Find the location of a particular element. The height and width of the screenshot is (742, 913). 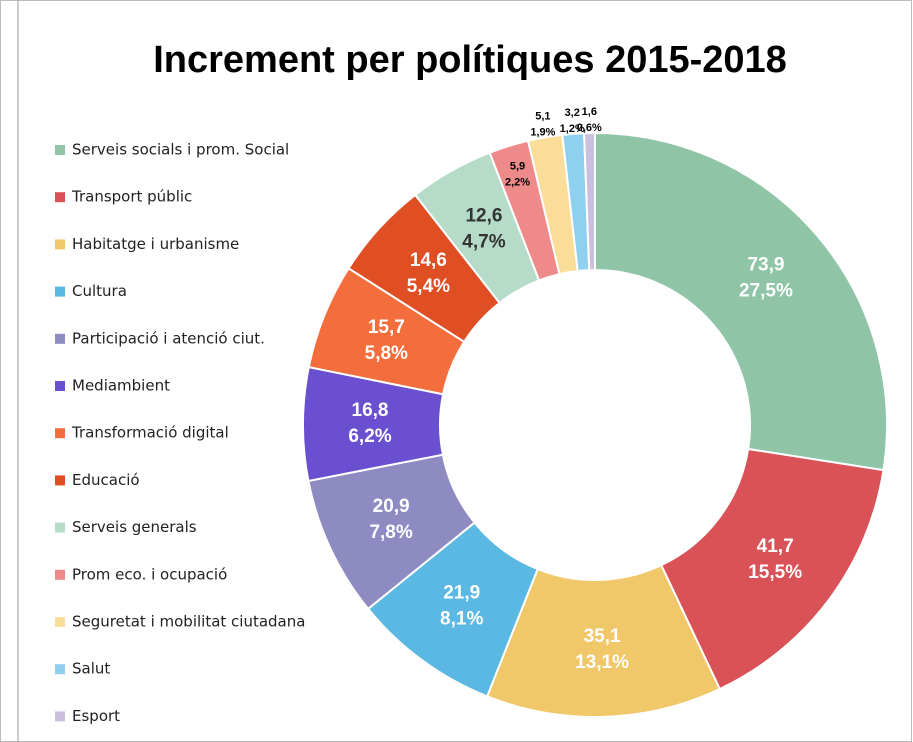

value-label: 1,6 is located at coordinates (589, 112).